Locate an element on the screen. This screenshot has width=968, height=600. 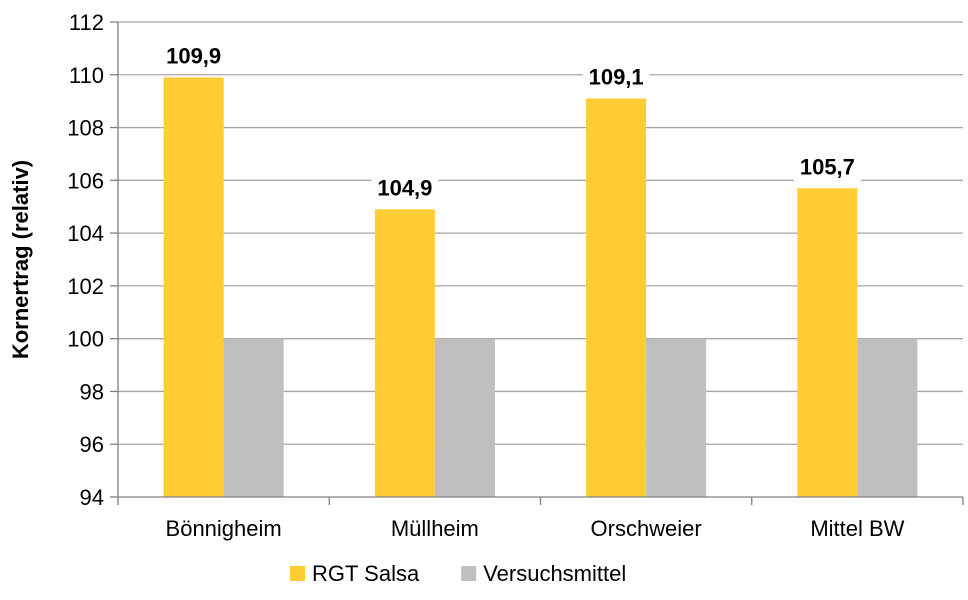
x-tick-label: Orschweier is located at coordinates (646, 528).